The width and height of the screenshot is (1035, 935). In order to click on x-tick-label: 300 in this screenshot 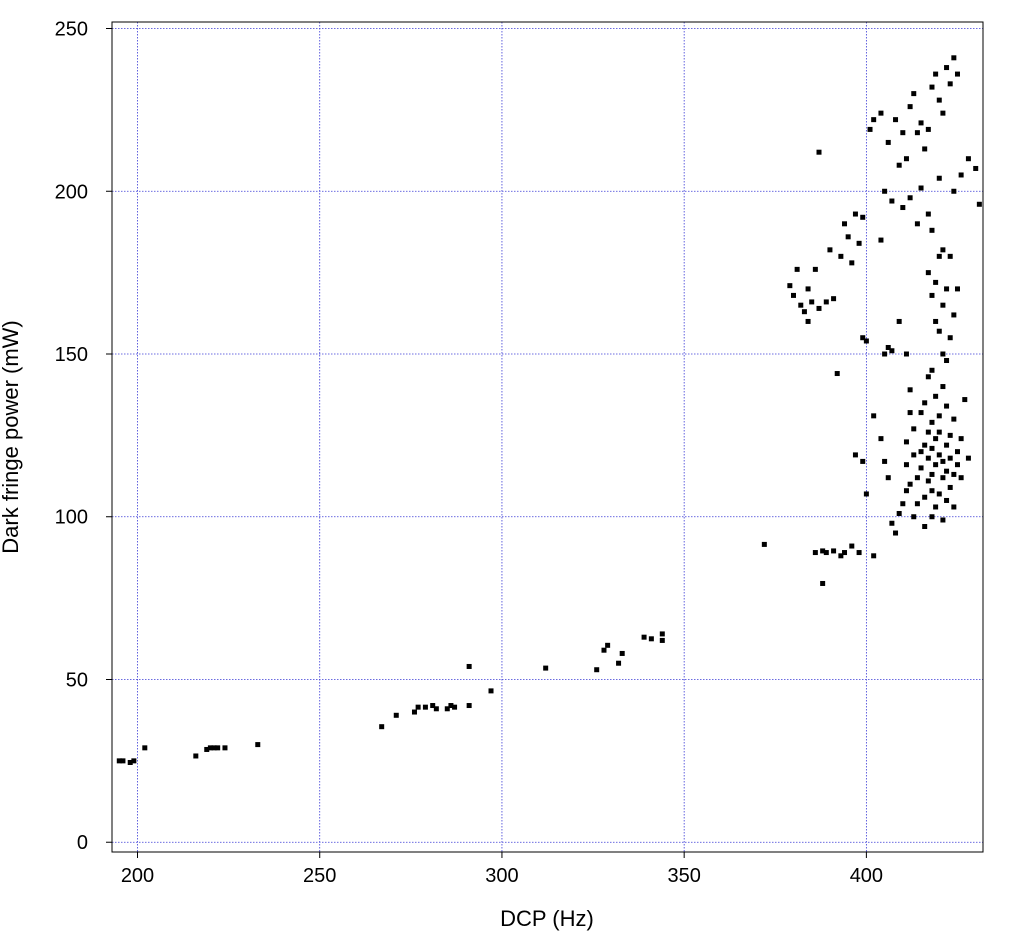, I will do `click(501, 876)`.